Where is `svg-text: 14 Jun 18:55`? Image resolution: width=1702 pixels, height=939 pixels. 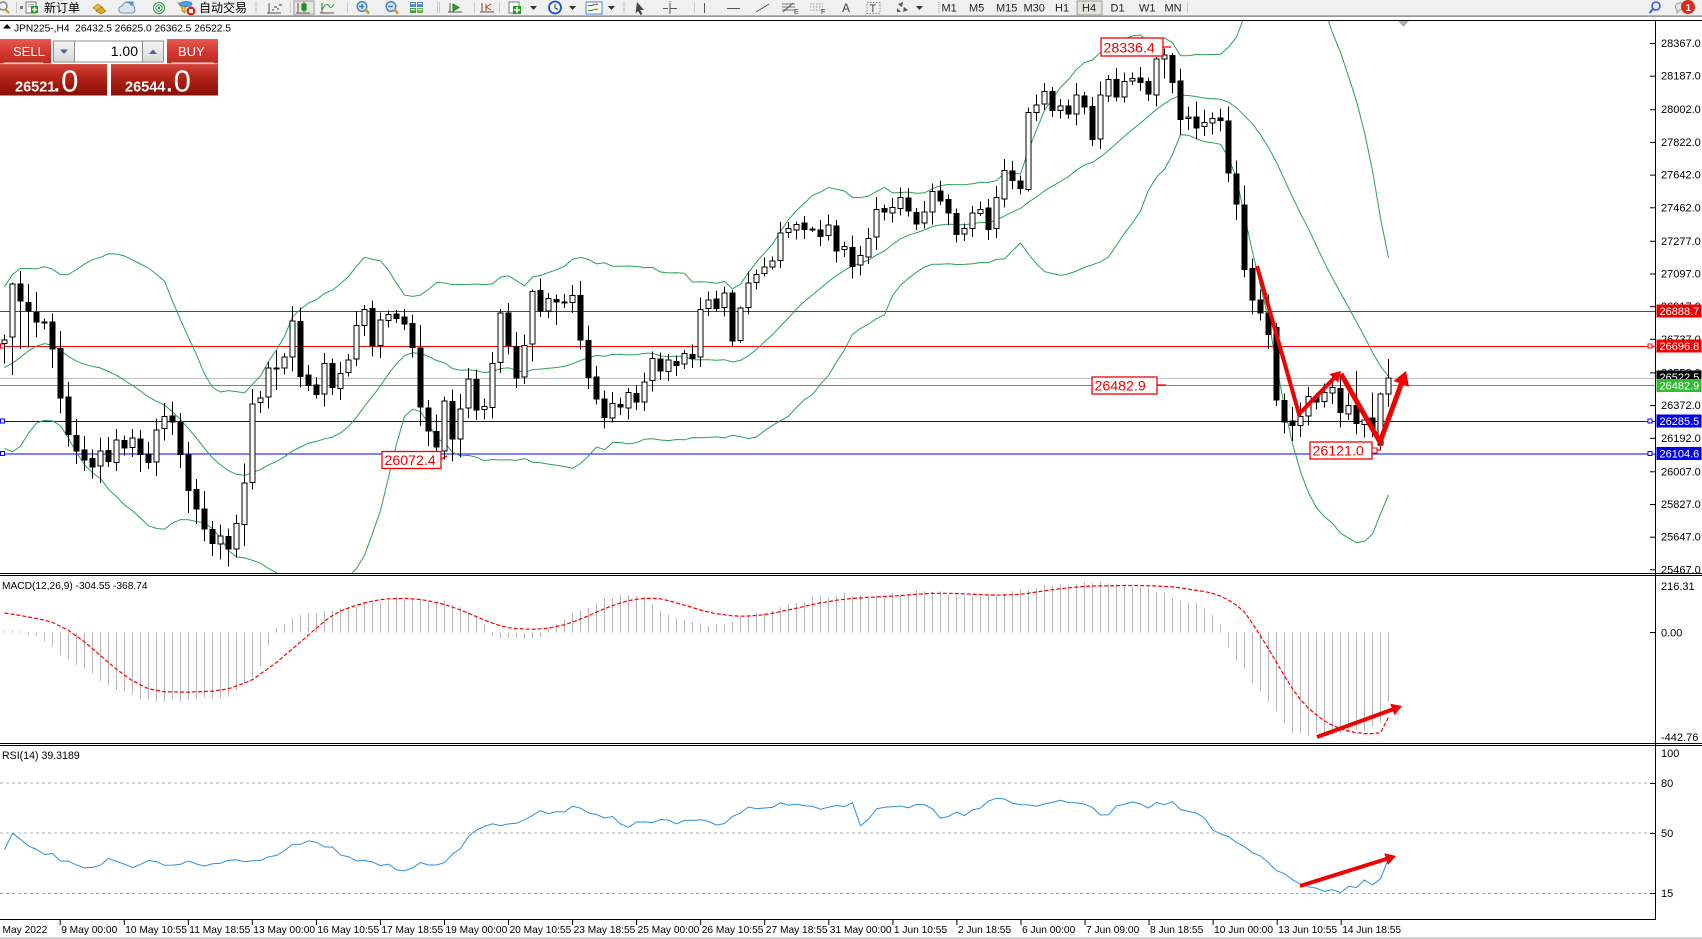
svg-text: 14 Jun 18:55 is located at coordinates (1371, 930).